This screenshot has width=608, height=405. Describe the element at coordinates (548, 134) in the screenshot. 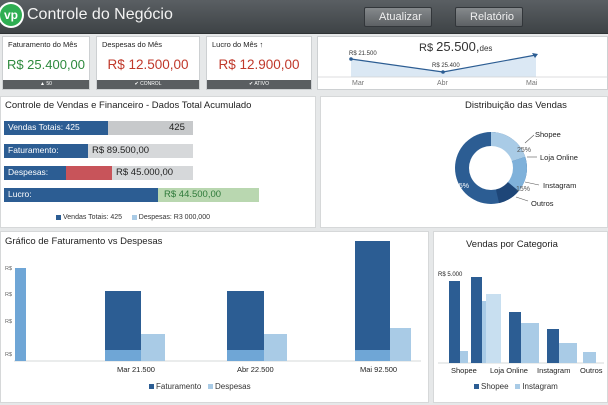

I see `donut-label: Shopee` at that location.